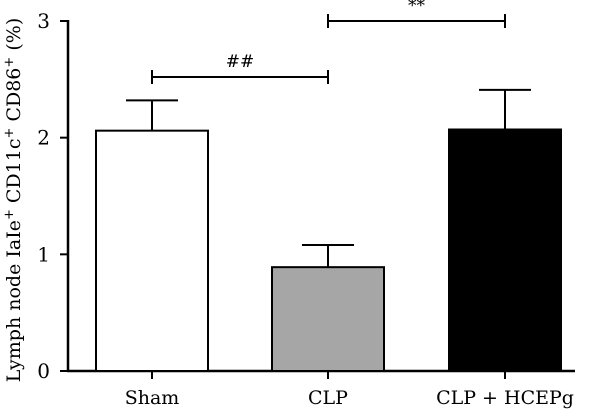  I want to click on y-tick-label-3: 3, so click(43, 21).